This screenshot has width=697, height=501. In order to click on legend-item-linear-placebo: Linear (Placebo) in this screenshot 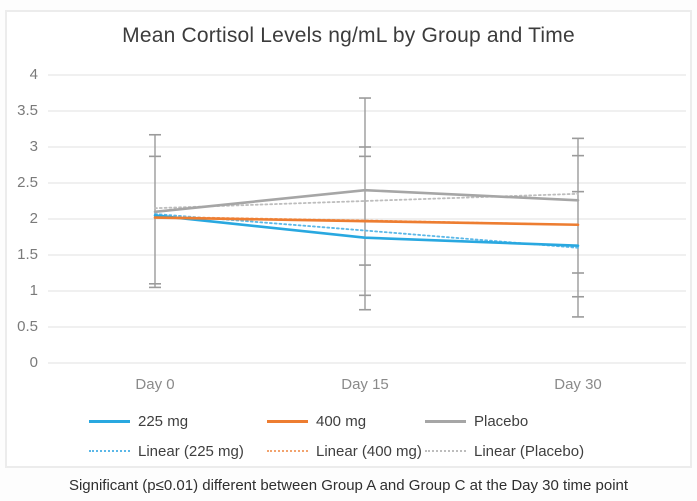, I will do `click(504, 451)`.